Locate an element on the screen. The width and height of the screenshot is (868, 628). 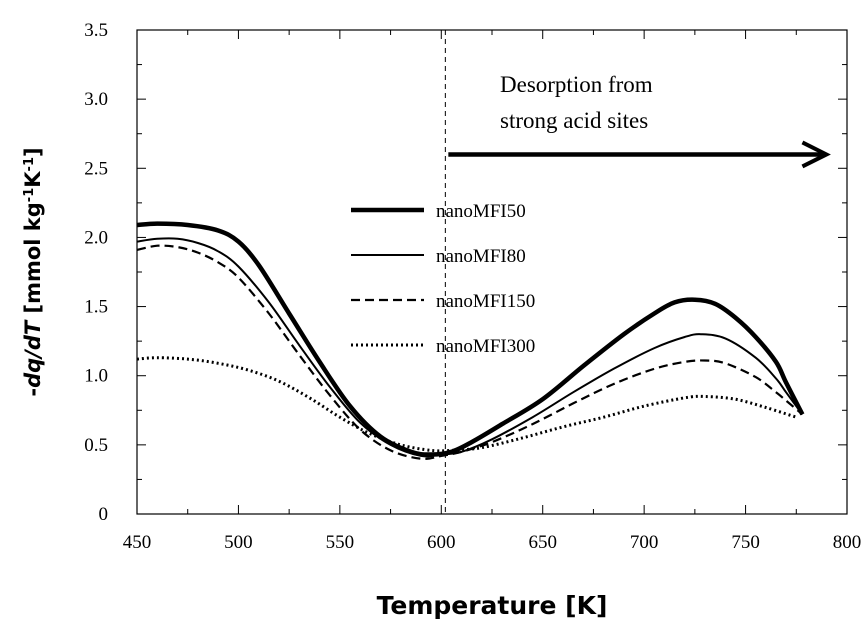
y-axis-label-unit-open: [mmol kg is located at coordinates (33, 261).